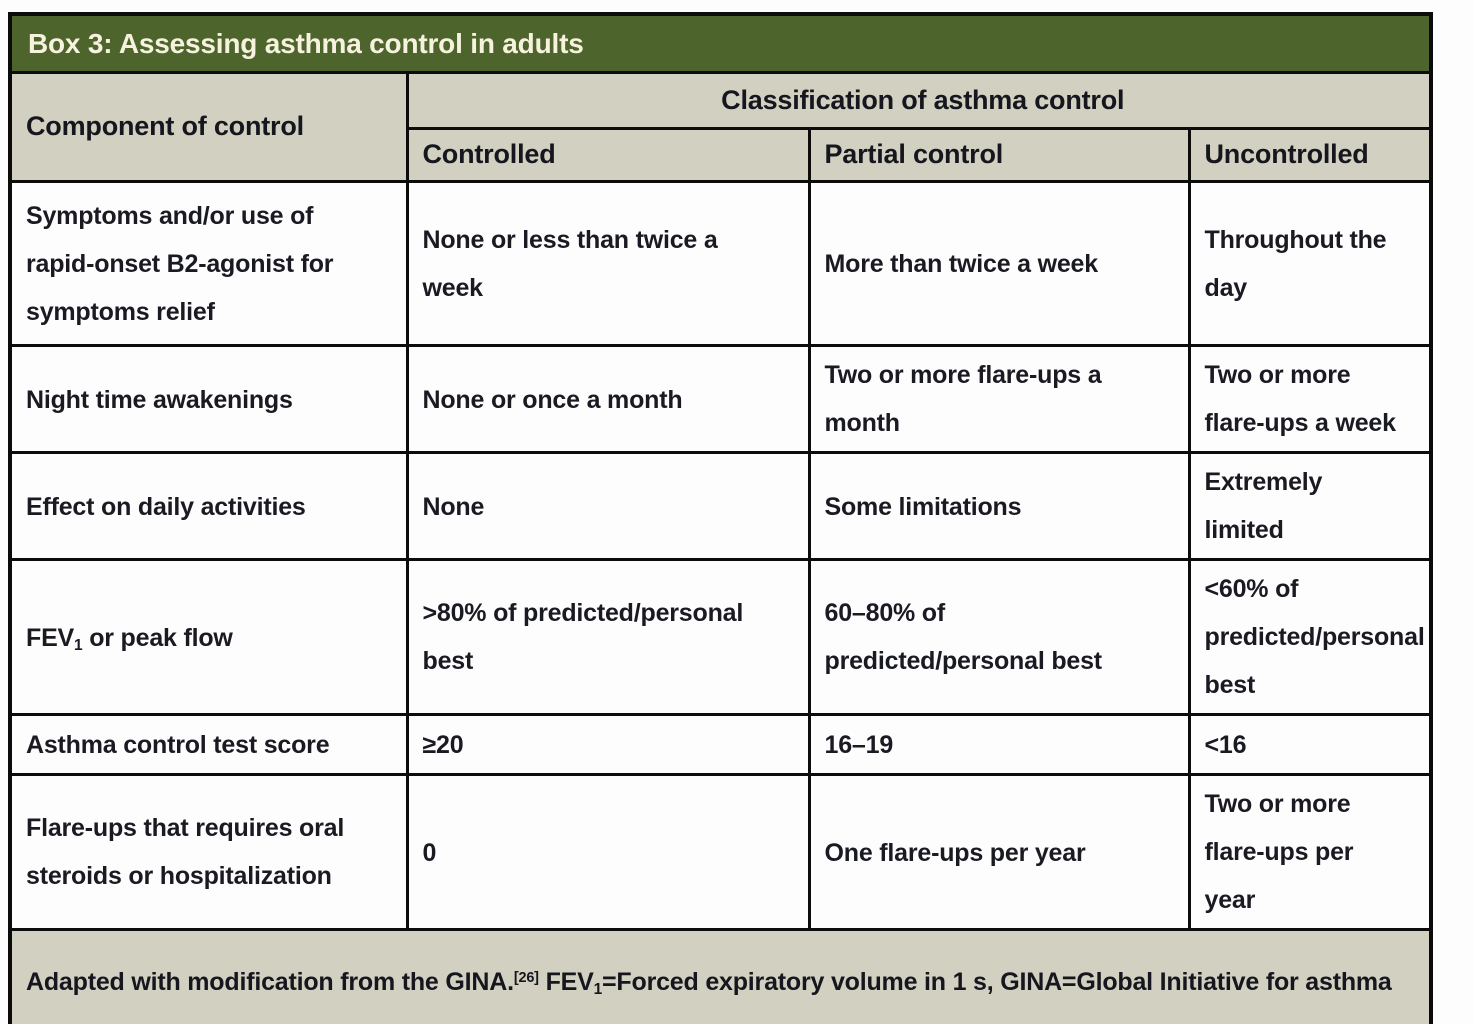 The width and height of the screenshot is (1474, 1024). I want to click on footnote-text: Adapted with modification from the GINA., so click(270, 981).